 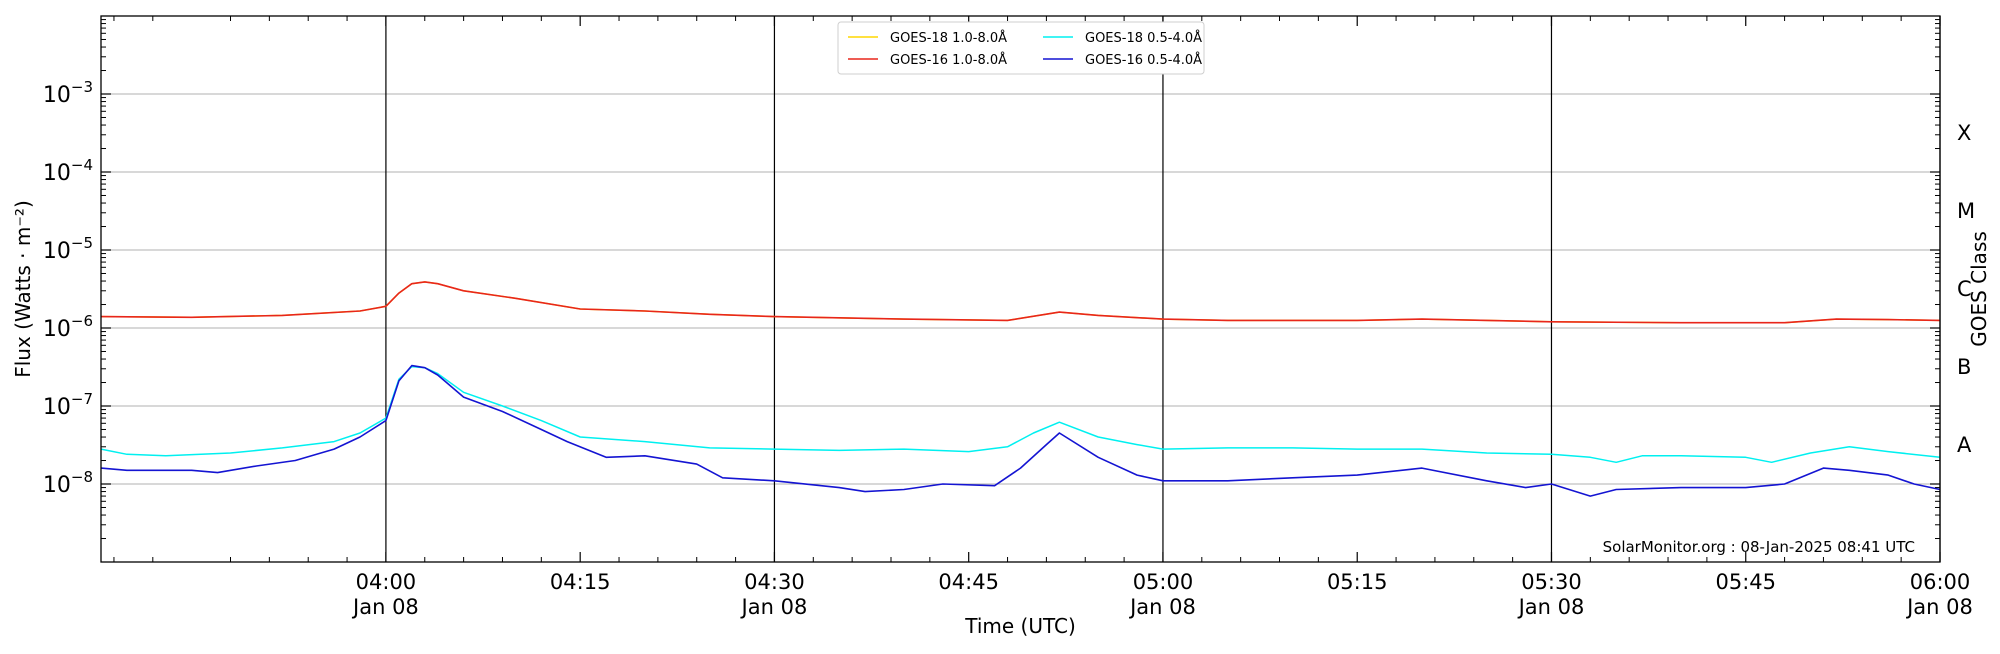 What do you see at coordinates (68, 405) in the screenshot?
I see `y-tick-label: 10⁻⁷` at bounding box center [68, 405].